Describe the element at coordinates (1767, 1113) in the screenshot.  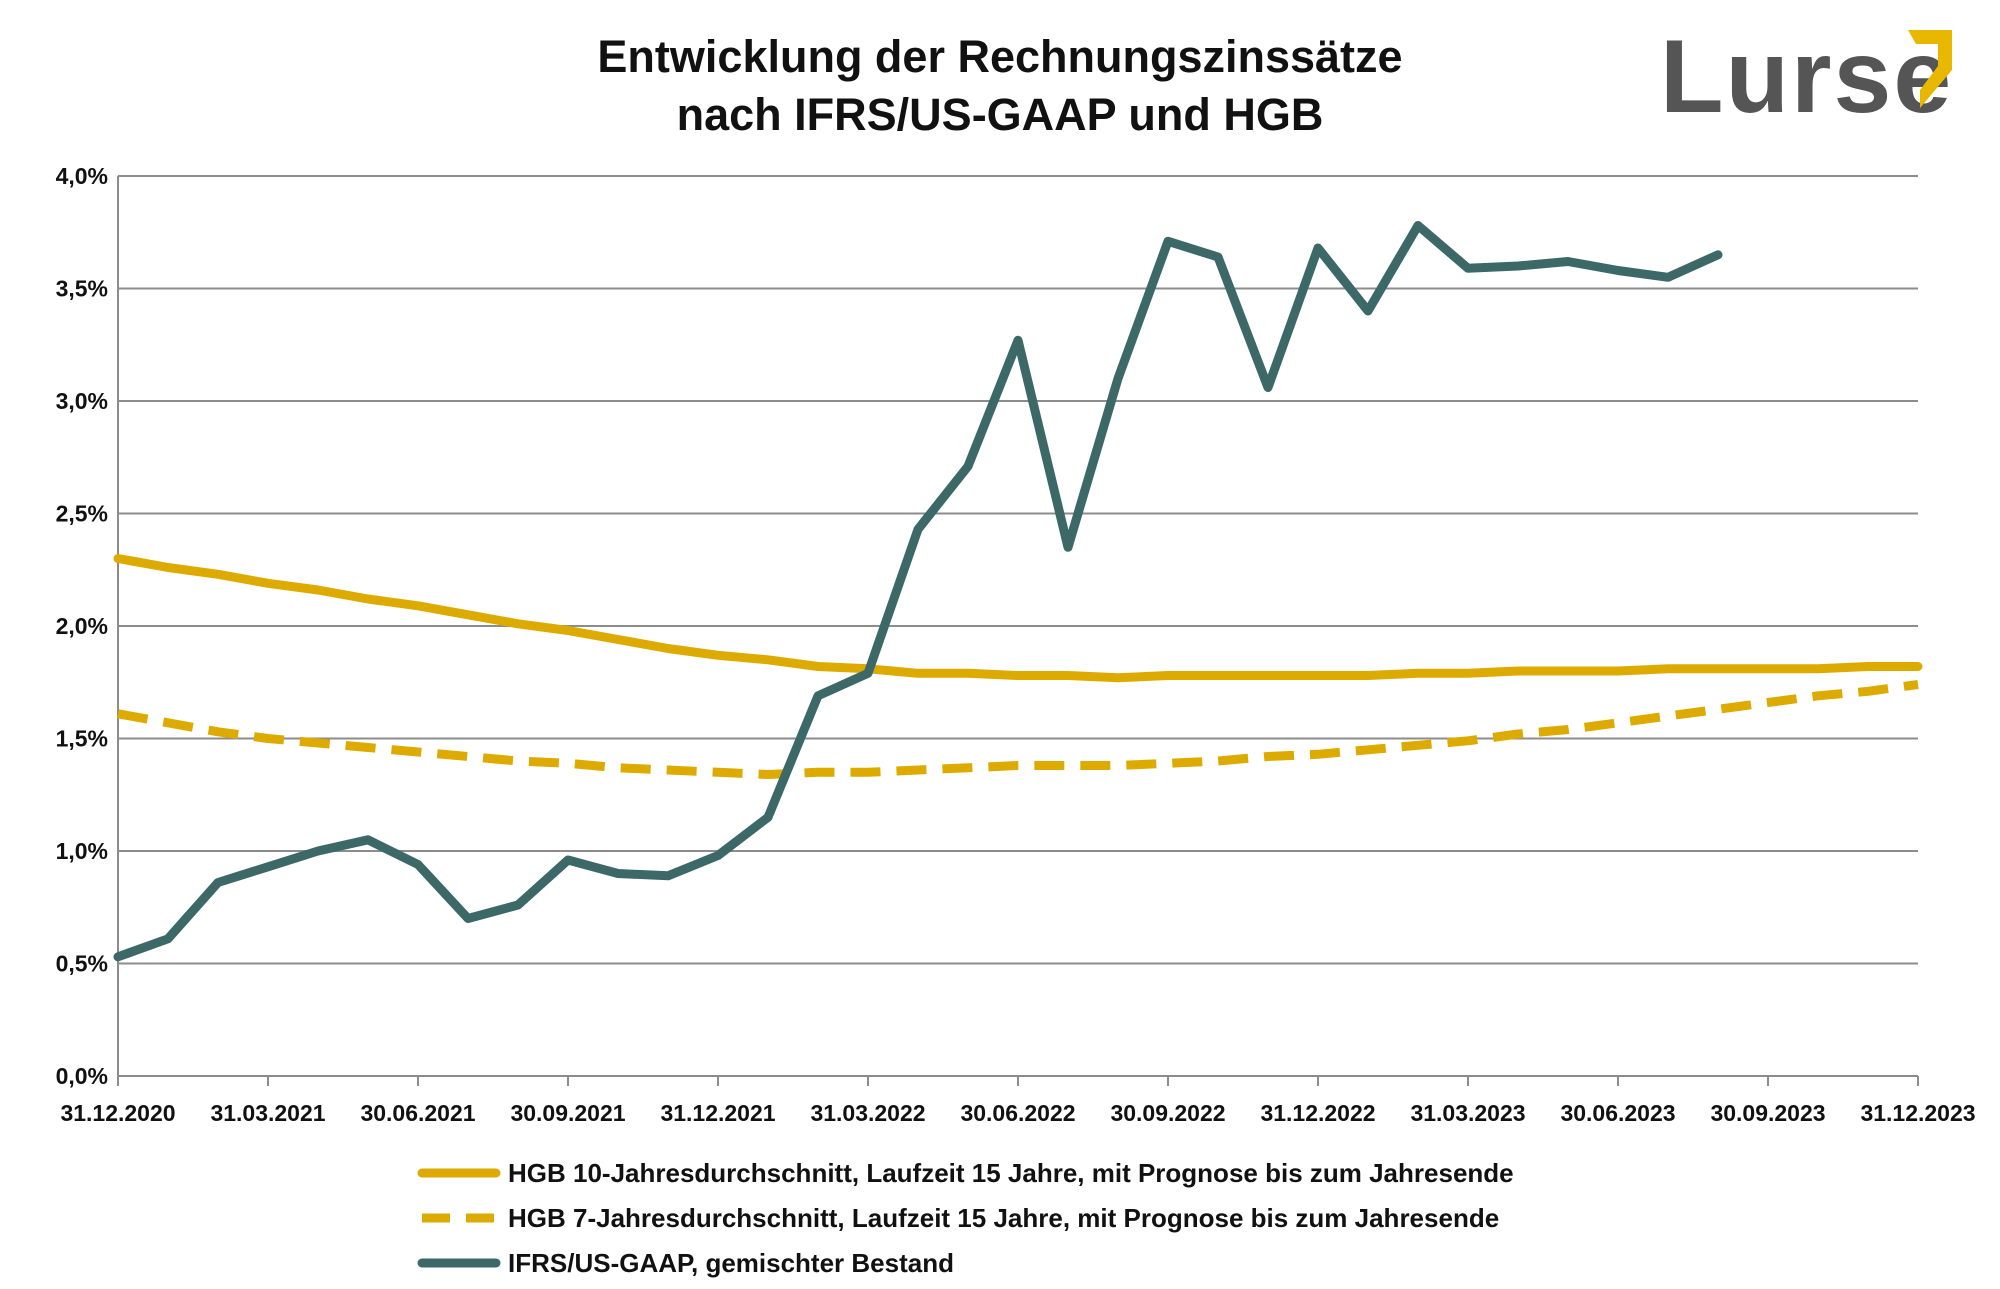
I see `x-tick-label: 30.09.2023` at that location.